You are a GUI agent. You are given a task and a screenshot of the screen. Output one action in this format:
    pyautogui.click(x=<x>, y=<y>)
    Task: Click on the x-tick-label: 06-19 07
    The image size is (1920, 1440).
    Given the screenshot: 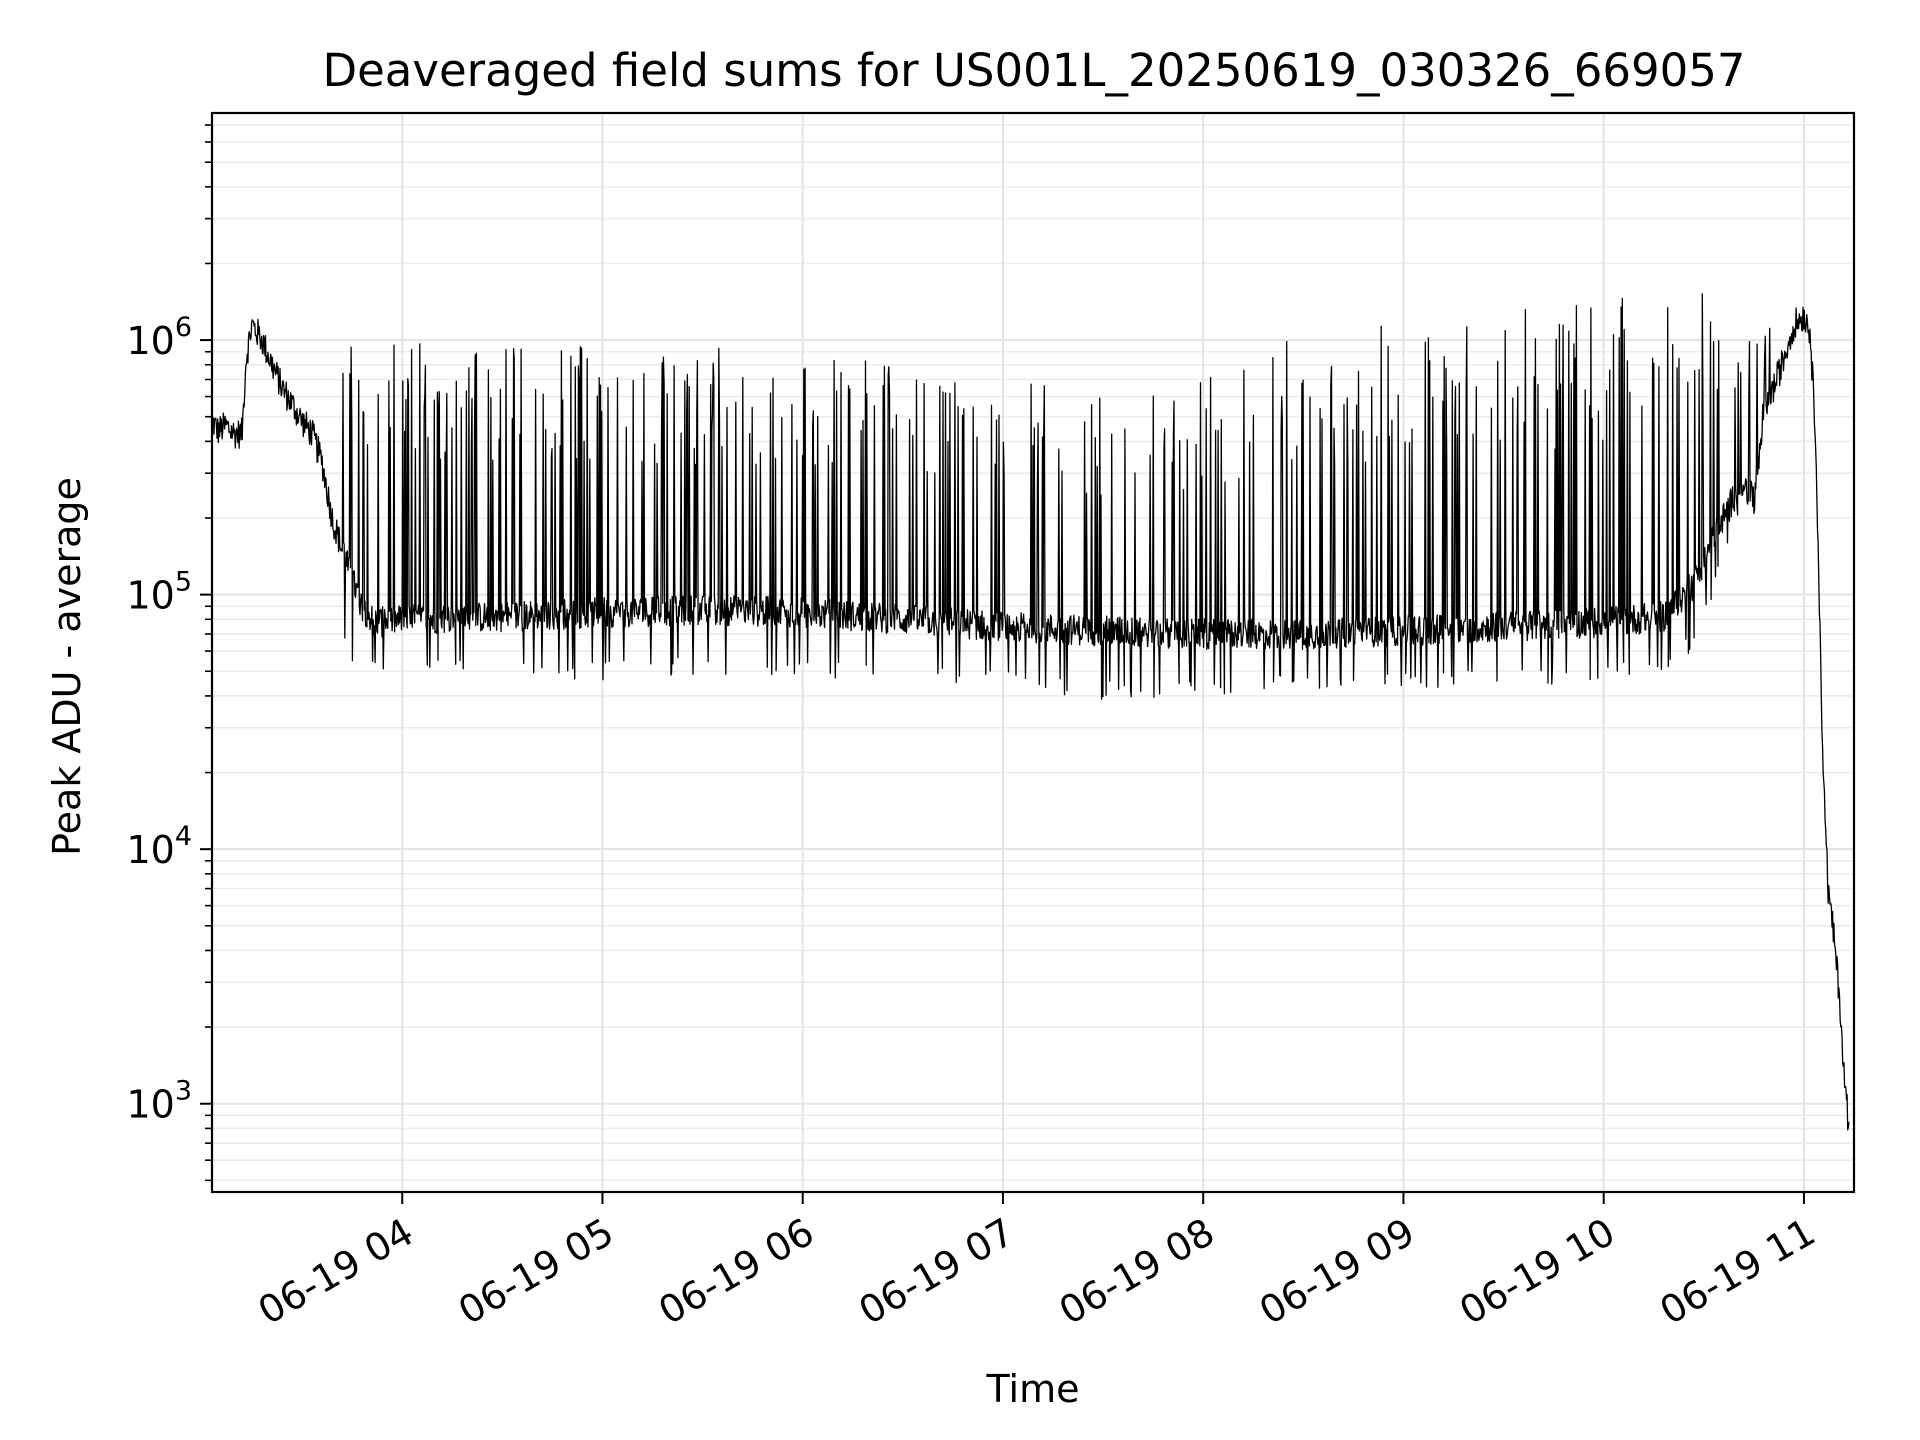 What is the action you would take?
    pyautogui.click(x=936, y=1272)
    